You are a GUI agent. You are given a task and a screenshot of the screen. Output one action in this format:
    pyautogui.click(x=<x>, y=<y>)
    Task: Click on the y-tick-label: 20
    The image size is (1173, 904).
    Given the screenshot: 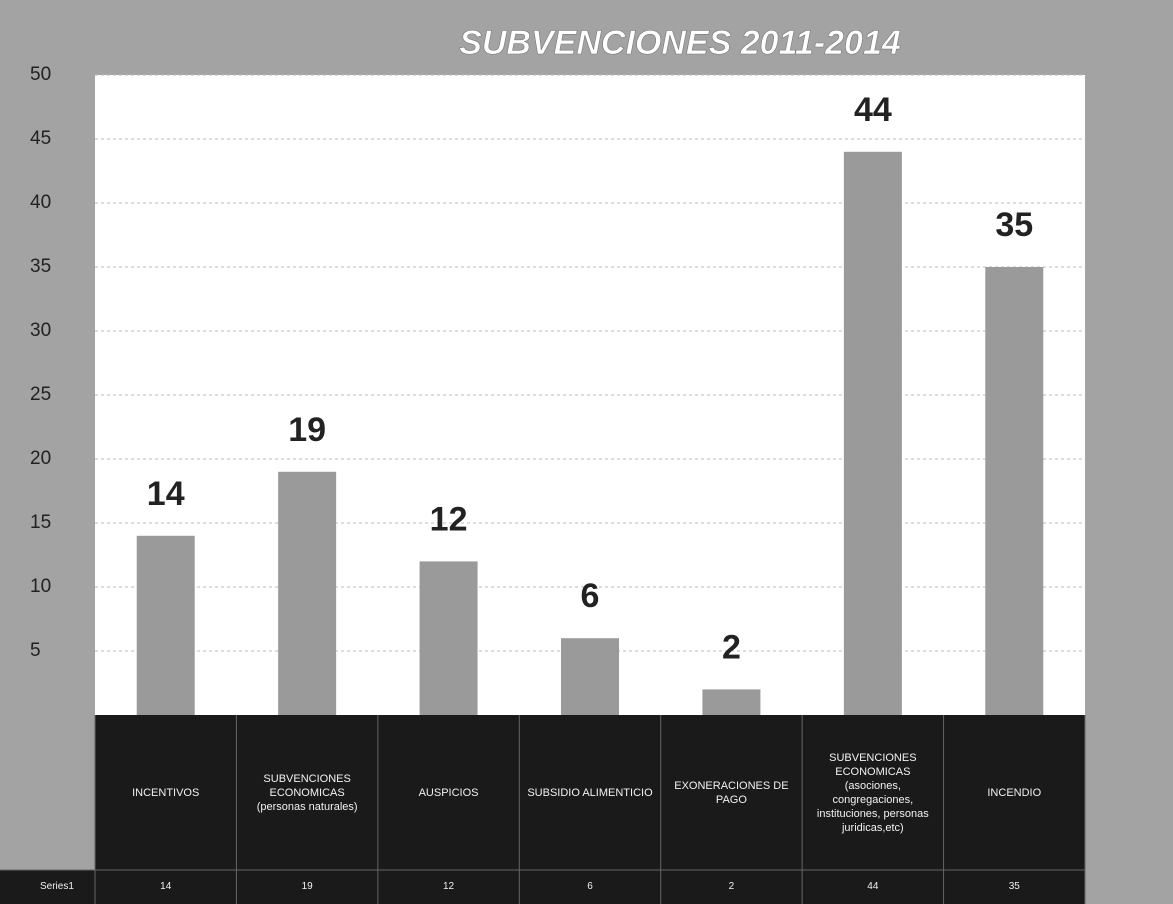 What is the action you would take?
    pyautogui.click(x=40, y=458)
    